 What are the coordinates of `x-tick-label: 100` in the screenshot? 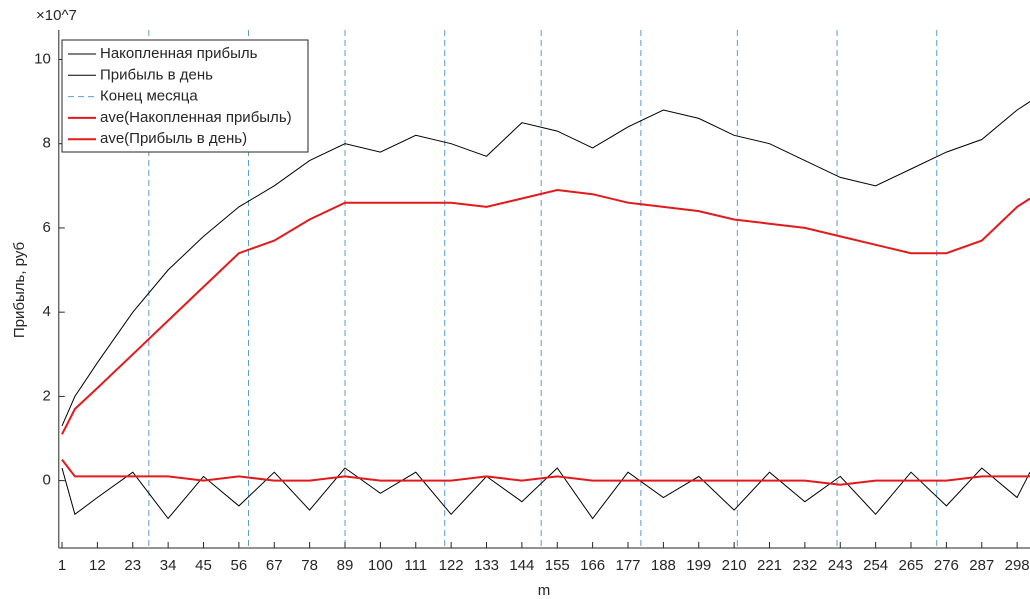 It's located at (380, 565).